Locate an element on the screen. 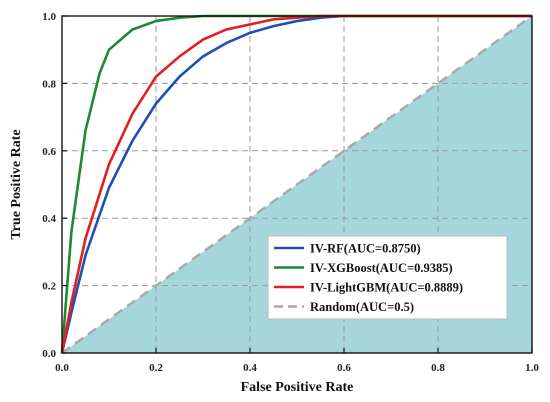  legend-label: Random(AUC=0.5) is located at coordinates (362, 307).